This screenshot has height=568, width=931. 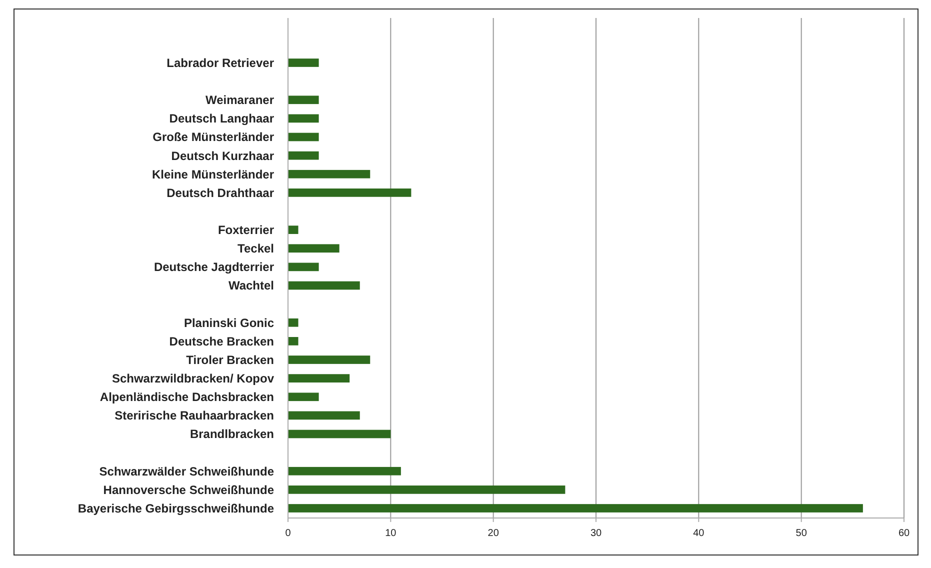 I want to click on x-tick-label: 0, so click(x=288, y=533).